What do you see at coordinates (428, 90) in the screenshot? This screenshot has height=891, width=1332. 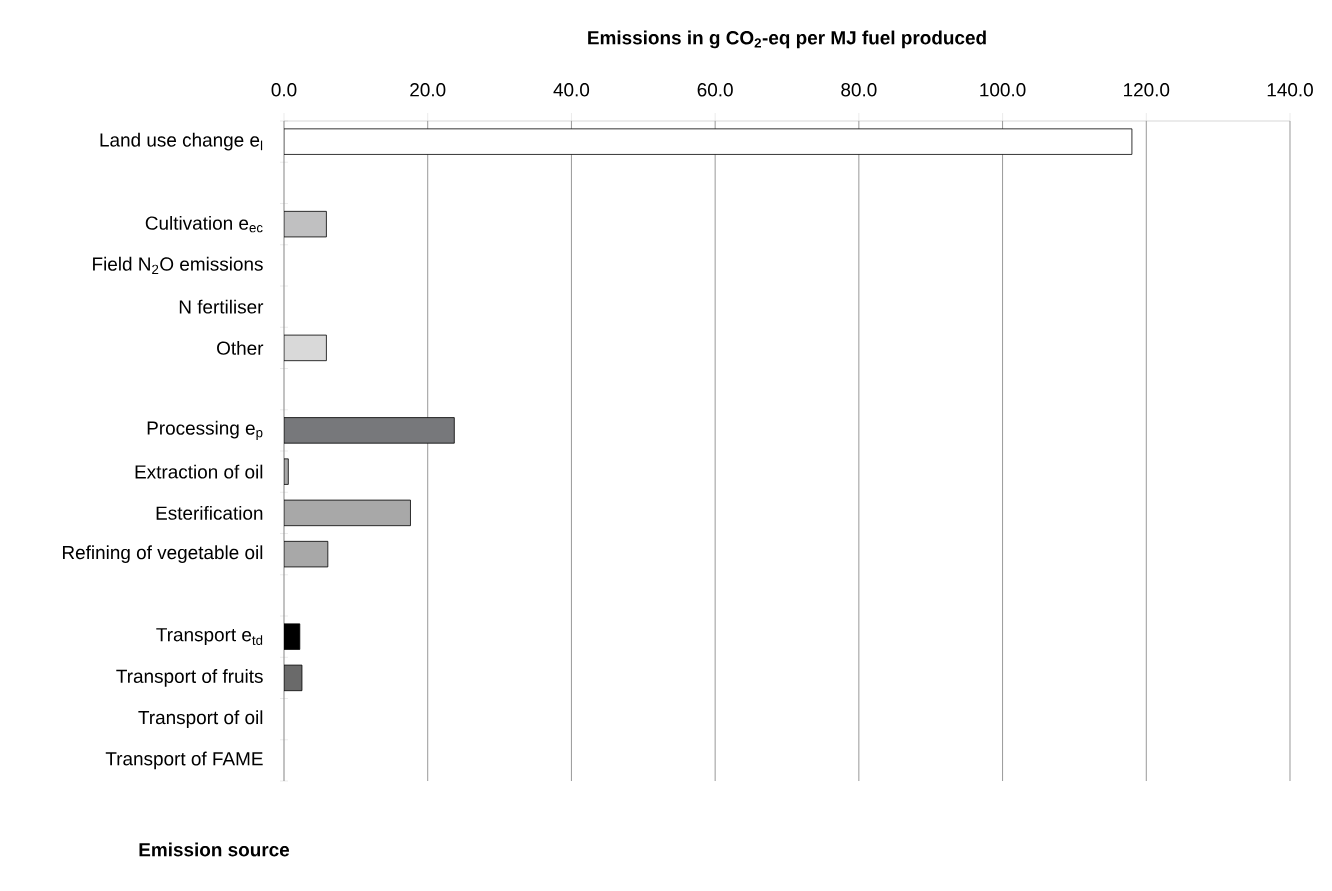 I see `x-tick-label: 20.0` at bounding box center [428, 90].